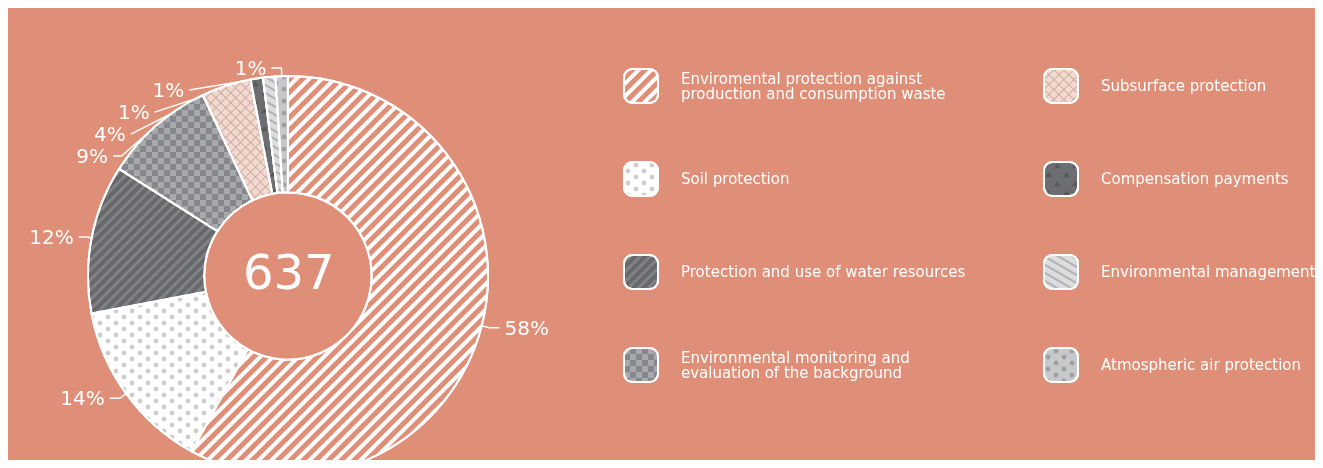  Describe the element at coordinates (1195, 179) in the screenshot. I see `legend-label: Compensation payments` at that location.